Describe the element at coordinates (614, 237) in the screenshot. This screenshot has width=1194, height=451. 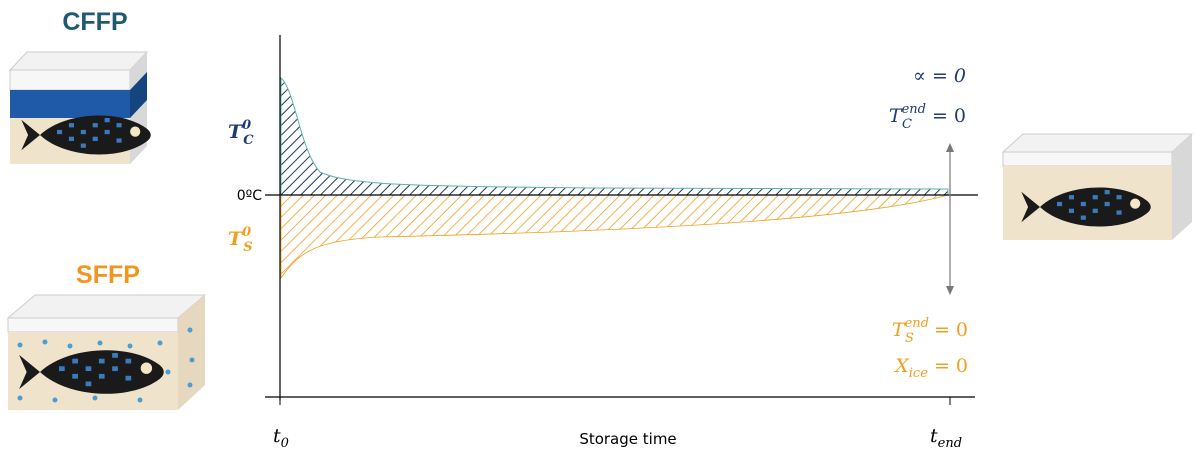
I see `sffp-area` at that location.